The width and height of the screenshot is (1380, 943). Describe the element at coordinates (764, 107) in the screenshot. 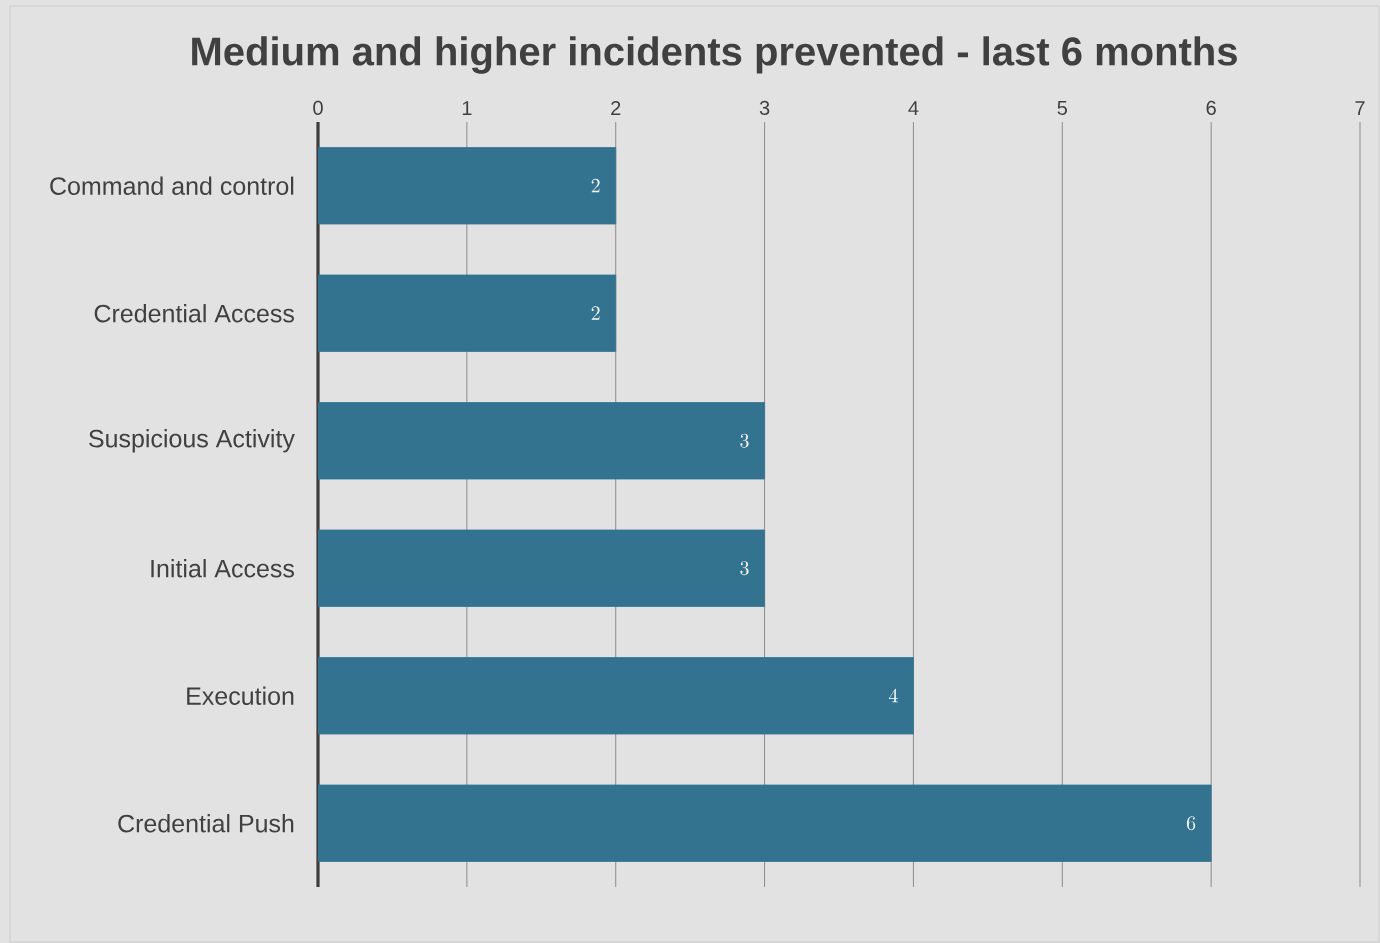

I see `x-tick-label: 3` at that location.